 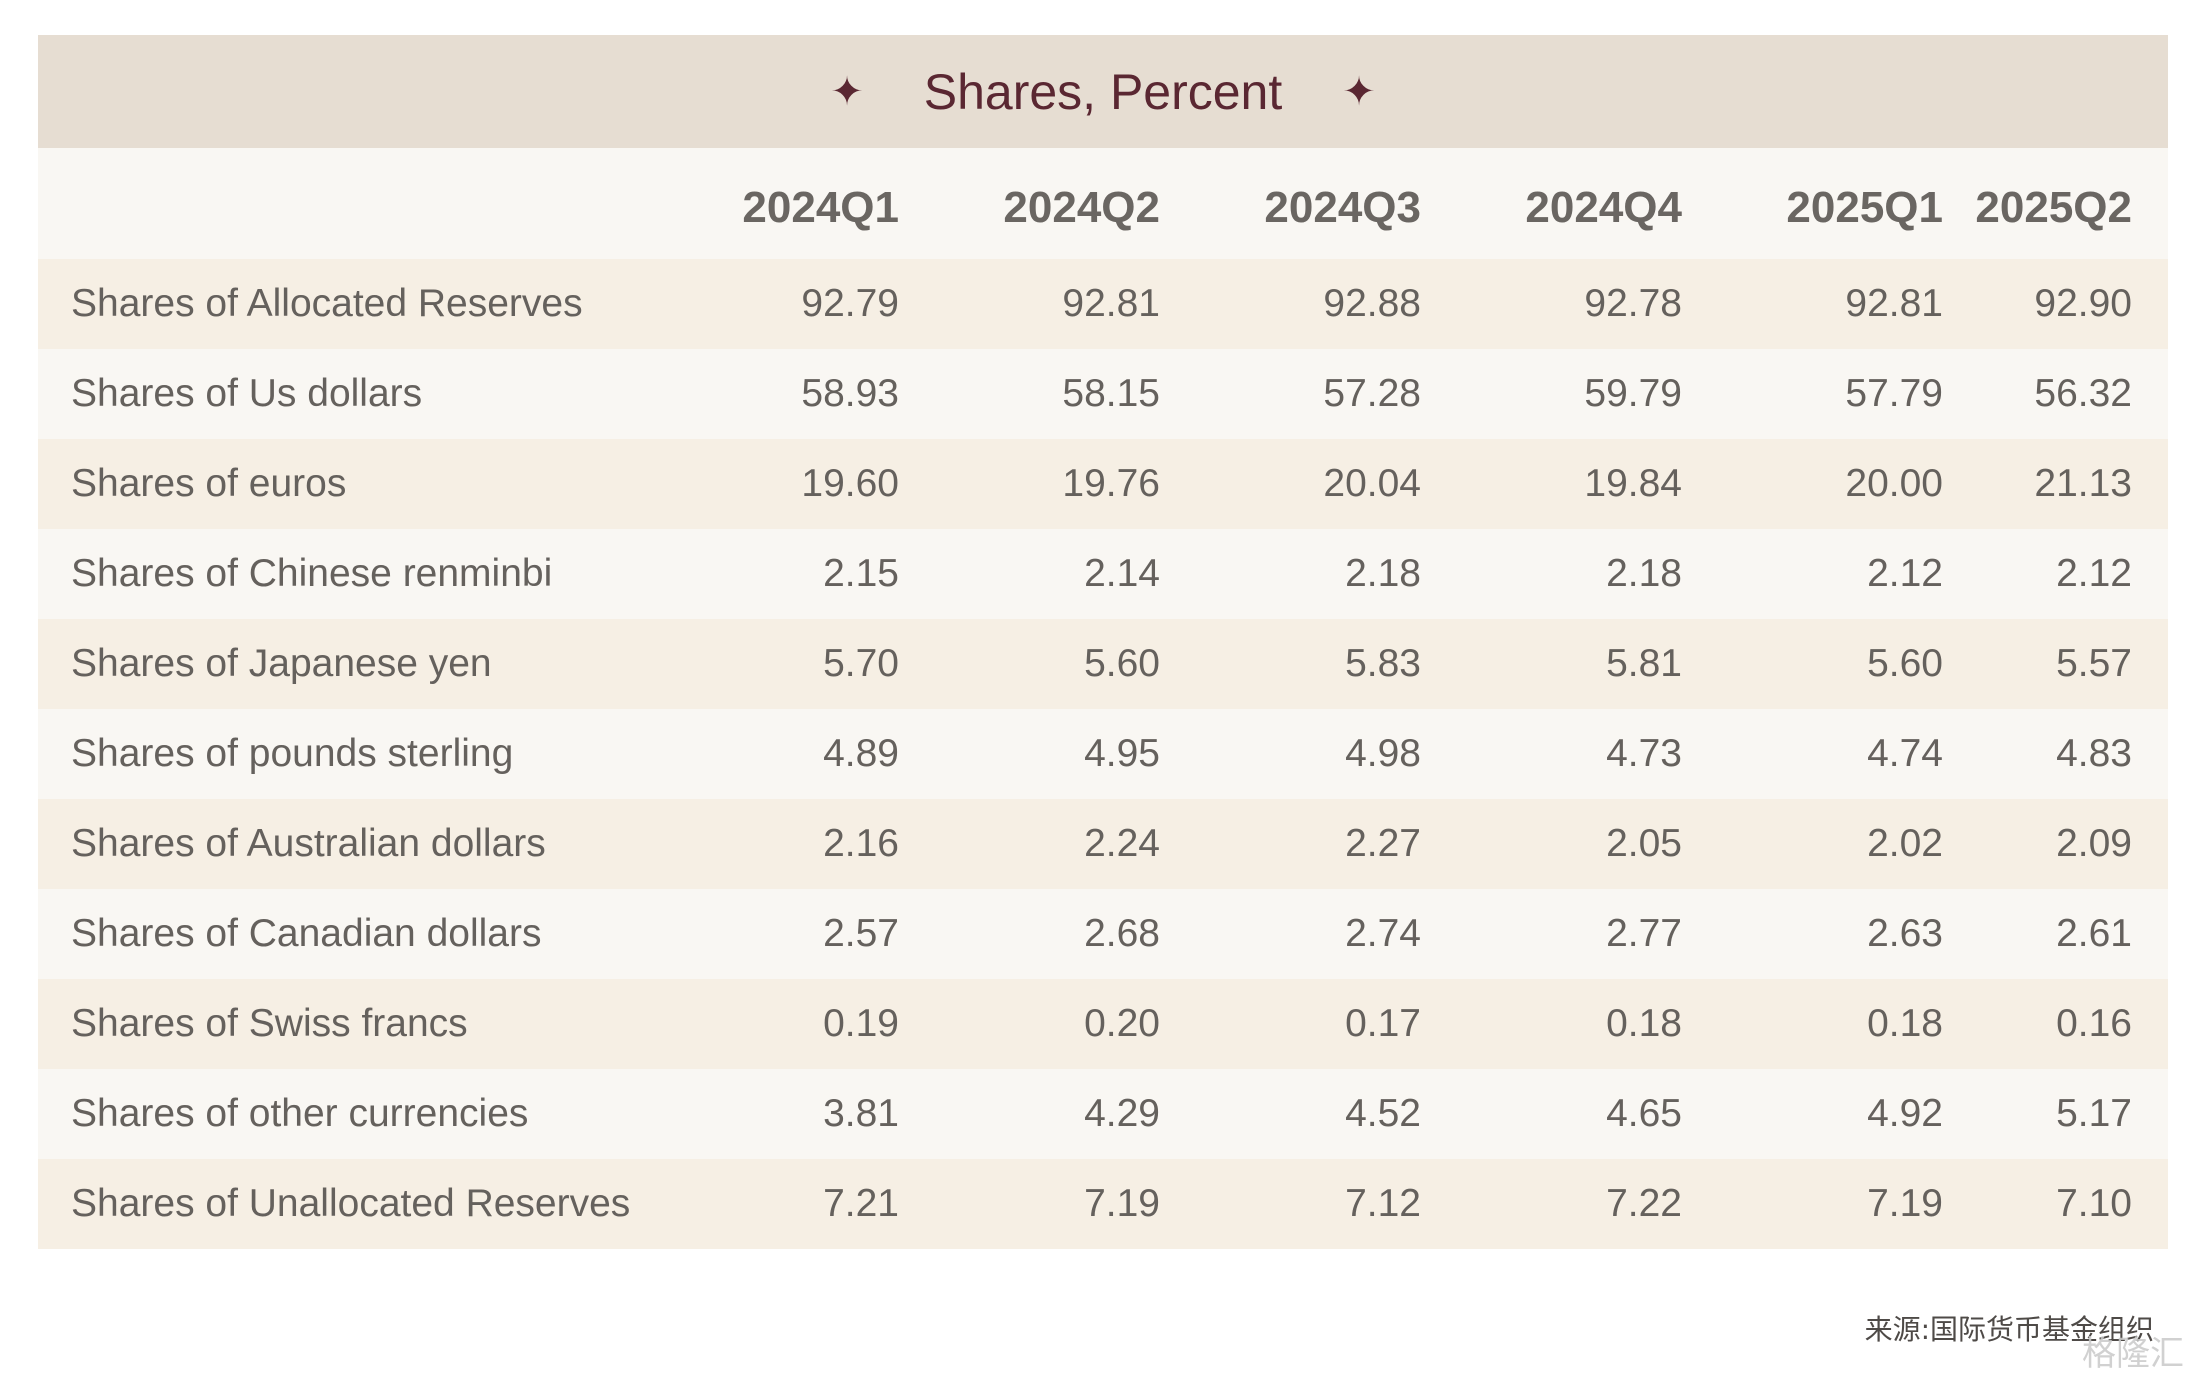 What do you see at coordinates (1111, 483) in the screenshot?
I see `table-cell: 19.76` at bounding box center [1111, 483].